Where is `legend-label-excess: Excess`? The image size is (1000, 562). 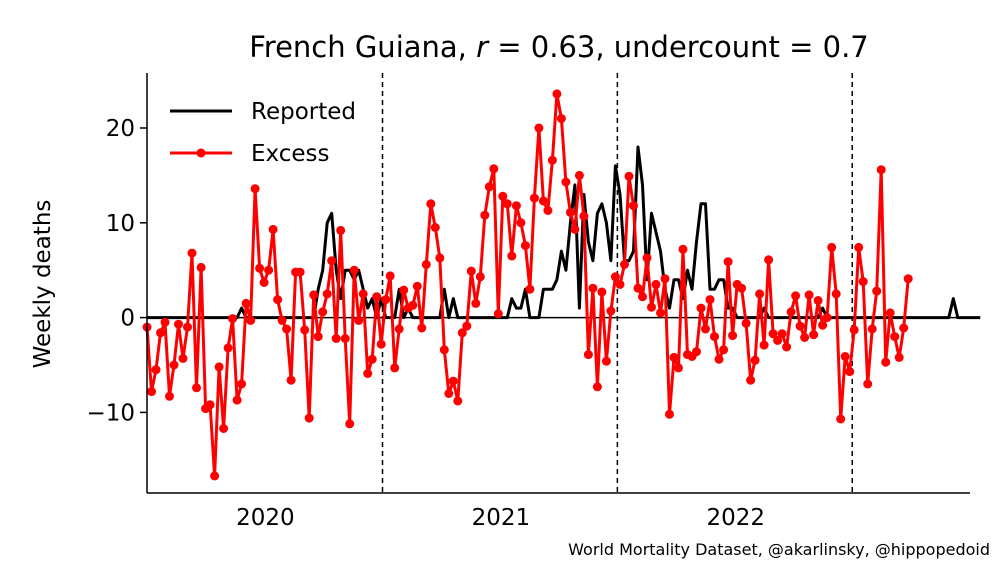
legend-label-excess: Excess is located at coordinates (290, 154).